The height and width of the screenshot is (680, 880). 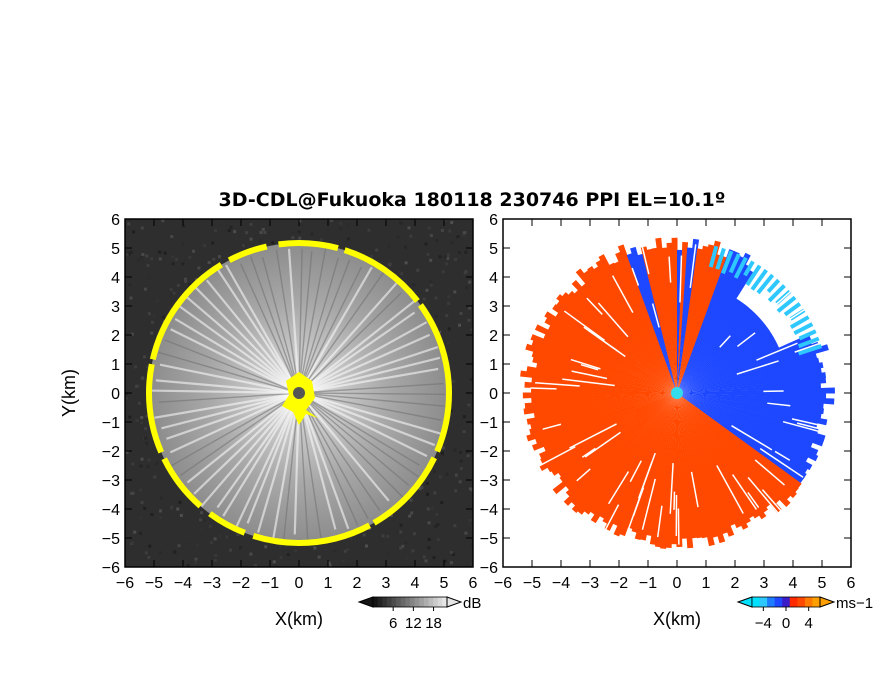 I want to click on colorbar-left-arrow, so click(x=744, y=602).